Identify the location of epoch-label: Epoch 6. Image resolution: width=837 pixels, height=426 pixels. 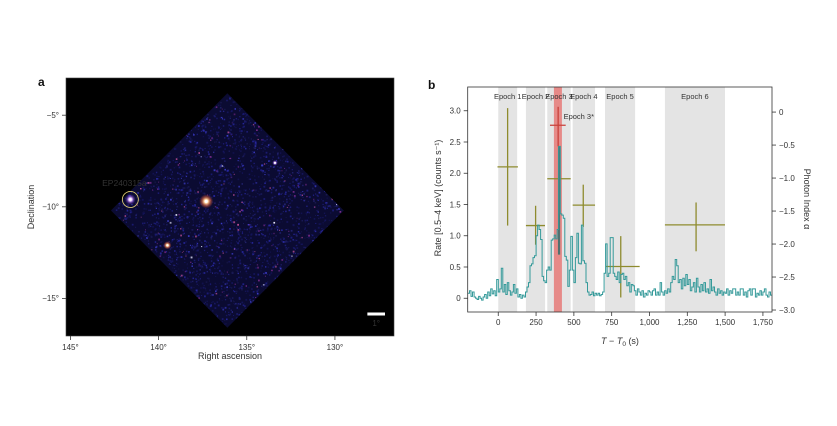
(695, 96).